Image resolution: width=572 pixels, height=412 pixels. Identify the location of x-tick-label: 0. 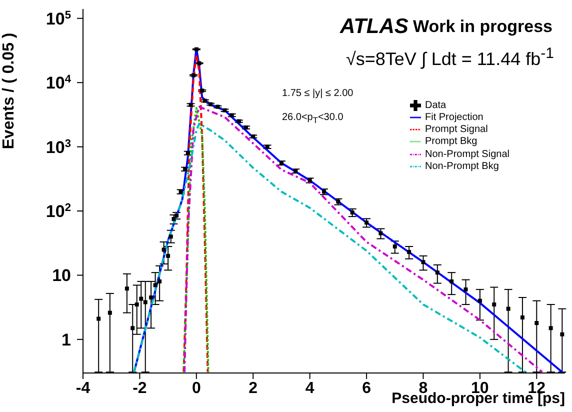
(196, 388).